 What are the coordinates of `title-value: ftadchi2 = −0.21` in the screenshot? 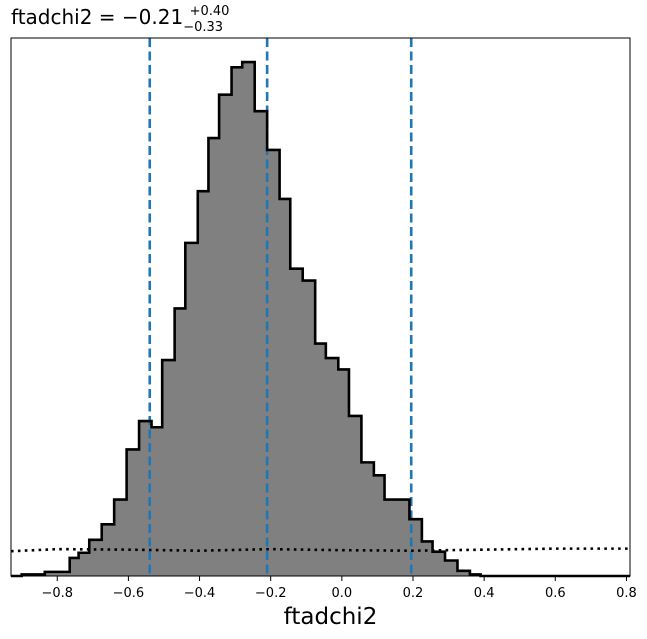 It's located at (97, 17).